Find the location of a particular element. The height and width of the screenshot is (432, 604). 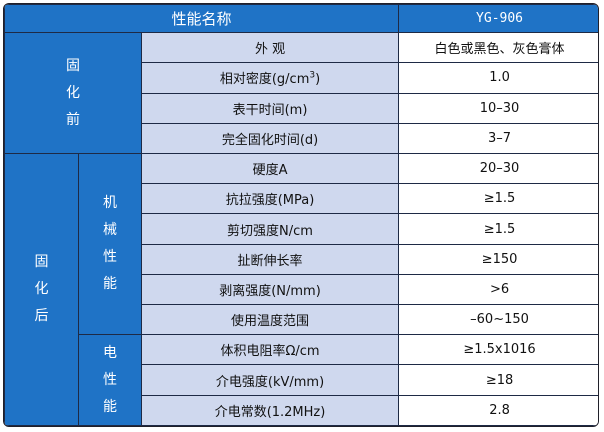

property-cell: 外 观 is located at coordinates (270, 48).